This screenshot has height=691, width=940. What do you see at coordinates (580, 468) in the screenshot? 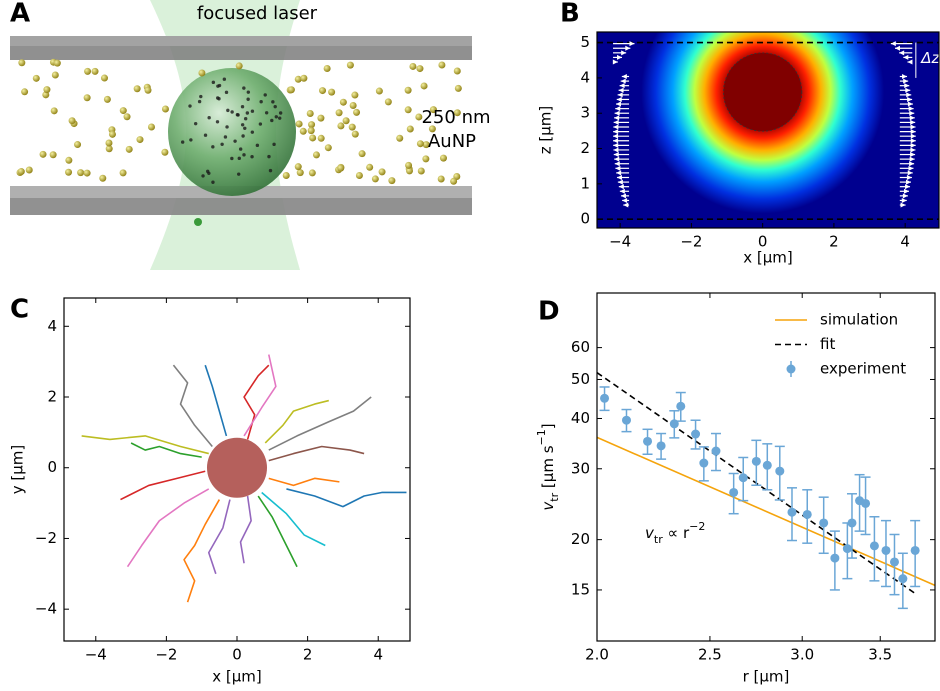
I see `y-tick-label: 30` at bounding box center [580, 468].